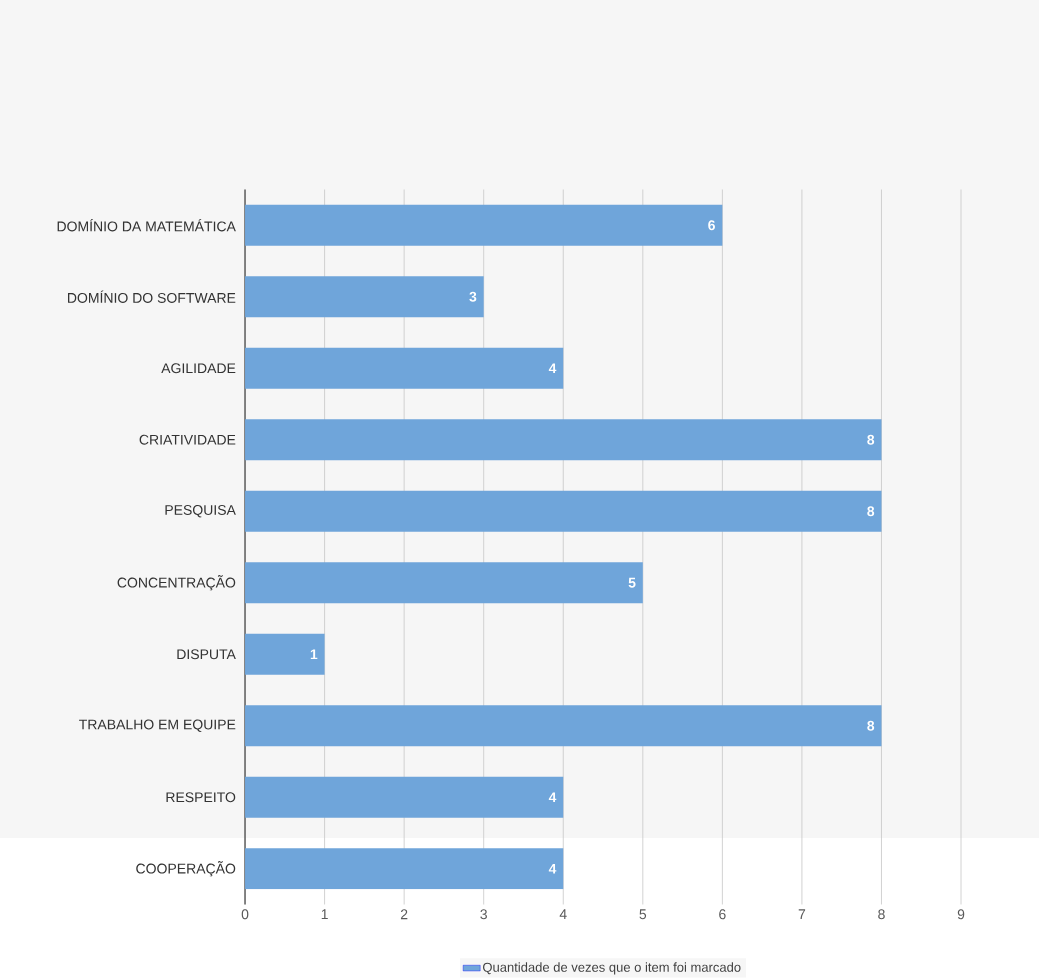 The width and height of the screenshot is (1039, 978). I want to click on y-tick-label: DISPUTA, so click(206, 654).